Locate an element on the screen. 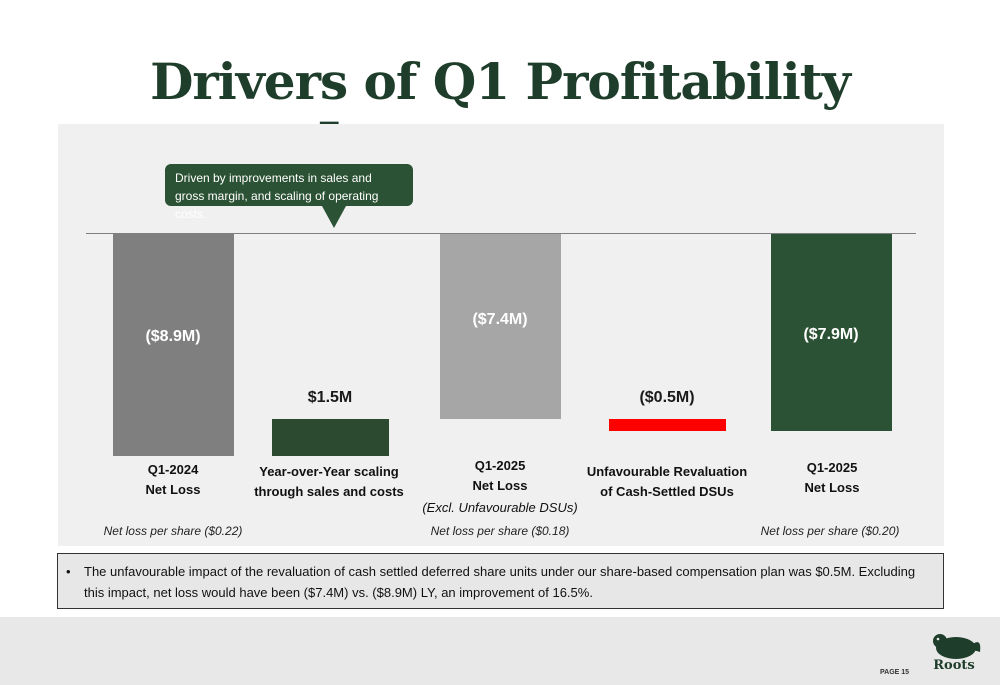  roots-logo: Roots is located at coordinates (954, 652).